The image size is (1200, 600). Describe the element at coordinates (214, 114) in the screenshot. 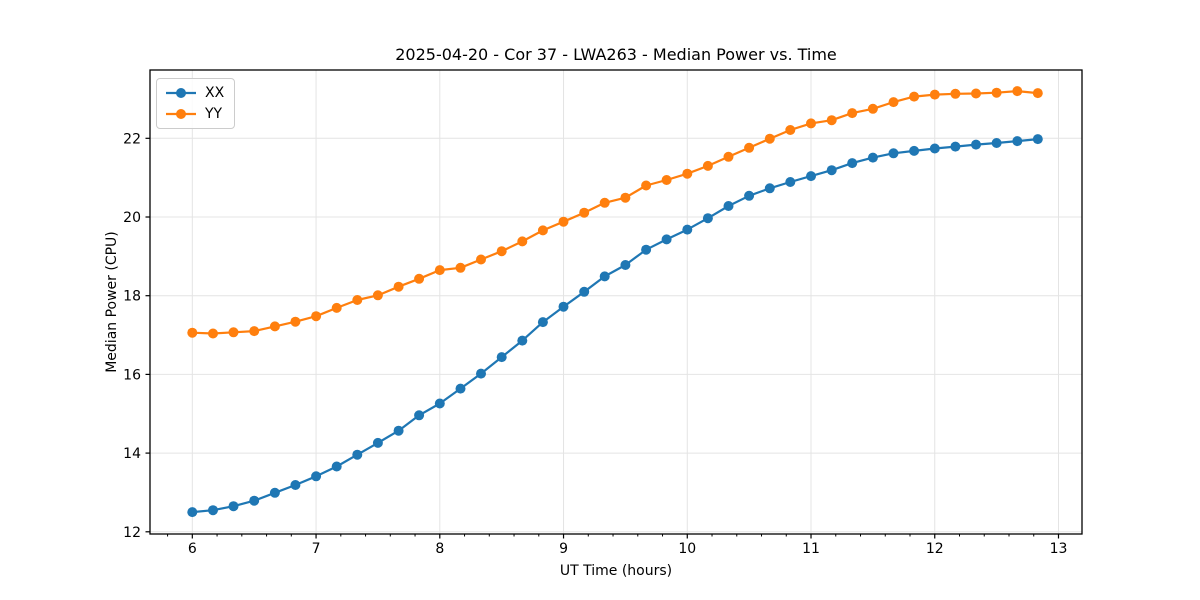

I see `legend-label-yy: YY` at that location.